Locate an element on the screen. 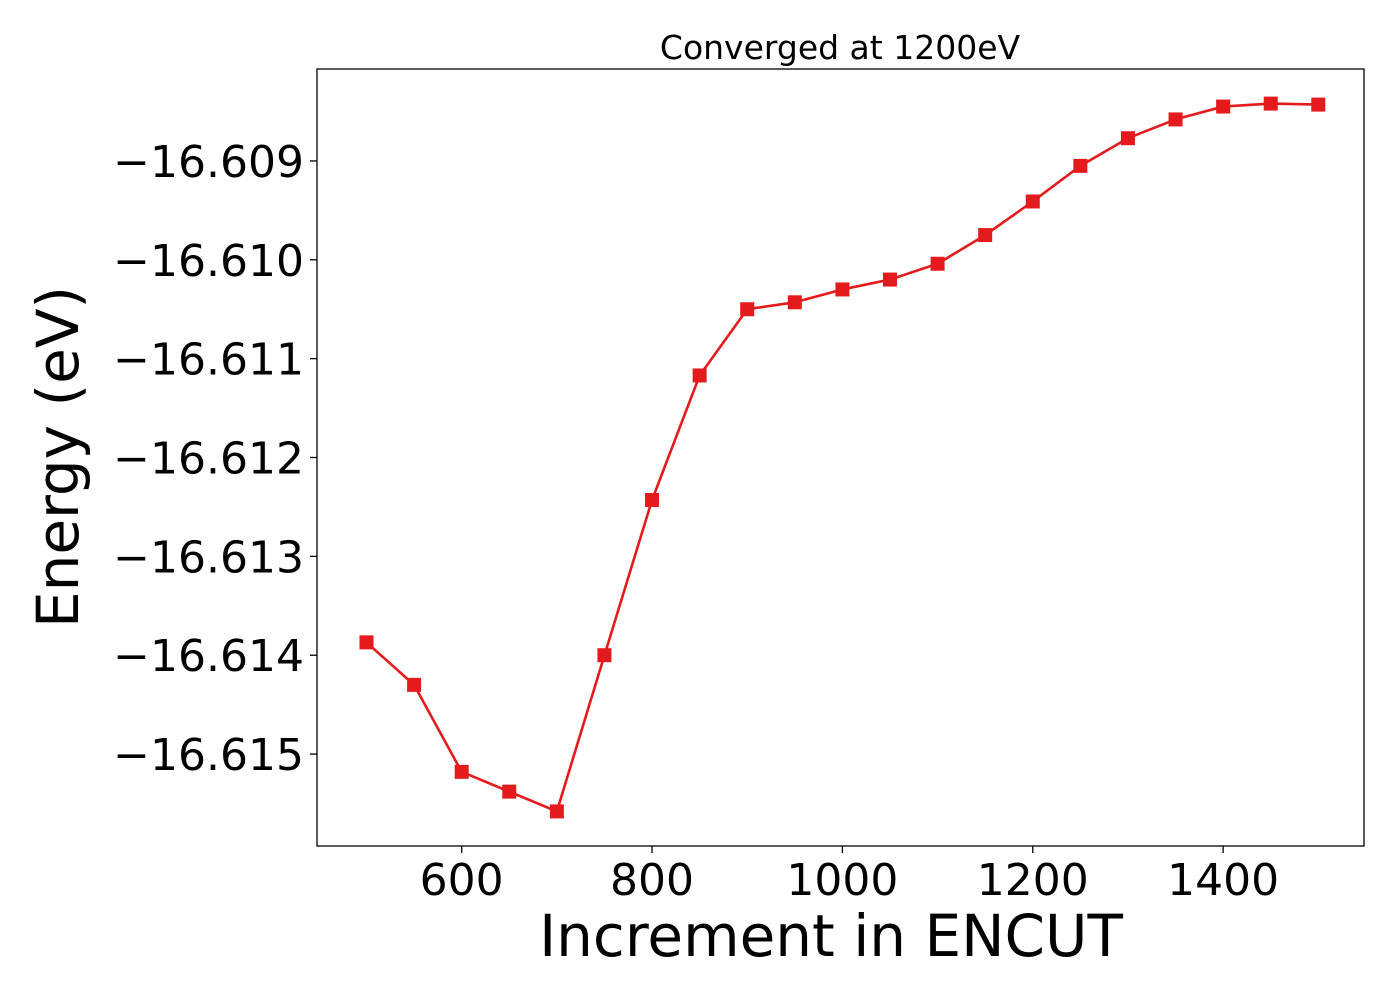 The width and height of the screenshot is (1400, 1000). y-tick-label: −16.613 is located at coordinates (208, 557).